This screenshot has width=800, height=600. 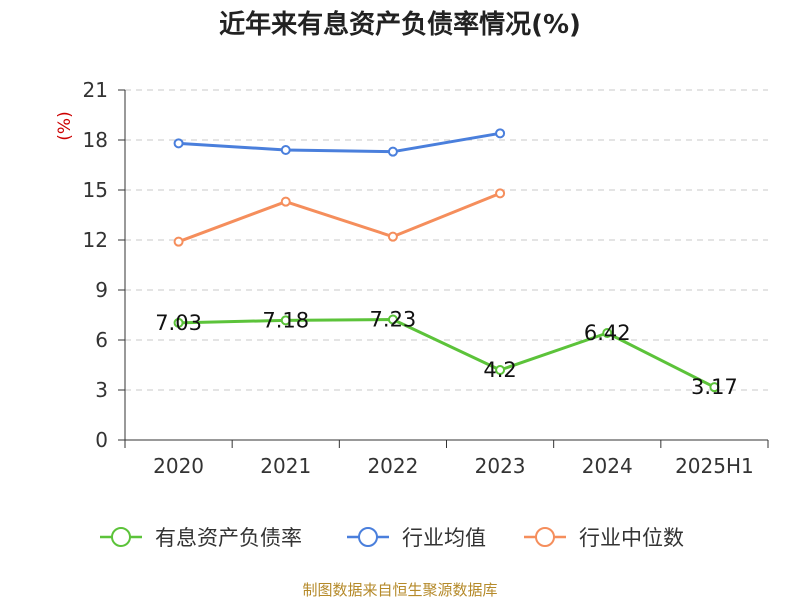 What do you see at coordinates (101, 340) in the screenshot?
I see `y-tick-label: 6` at bounding box center [101, 340].